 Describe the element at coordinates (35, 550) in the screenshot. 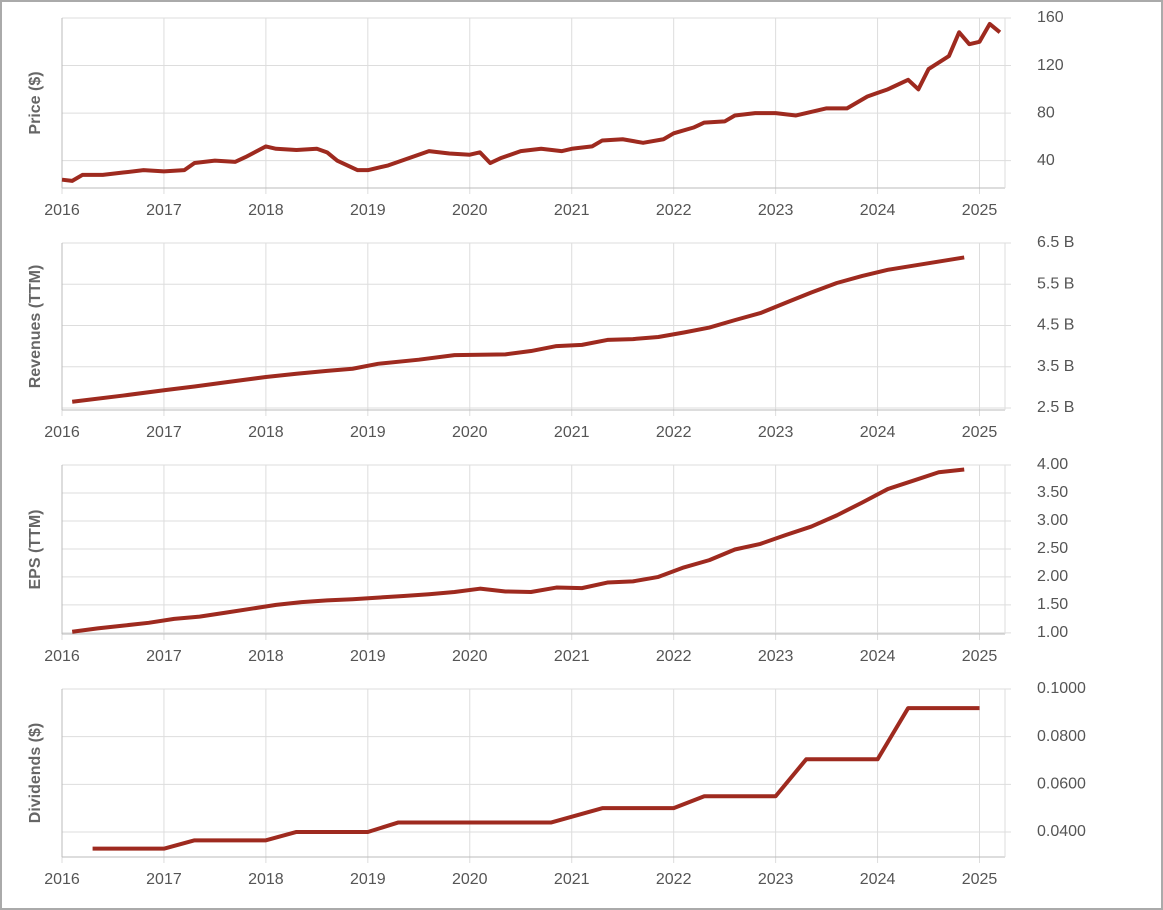

I see `y-axis-title: EPS (TTM)` at that location.